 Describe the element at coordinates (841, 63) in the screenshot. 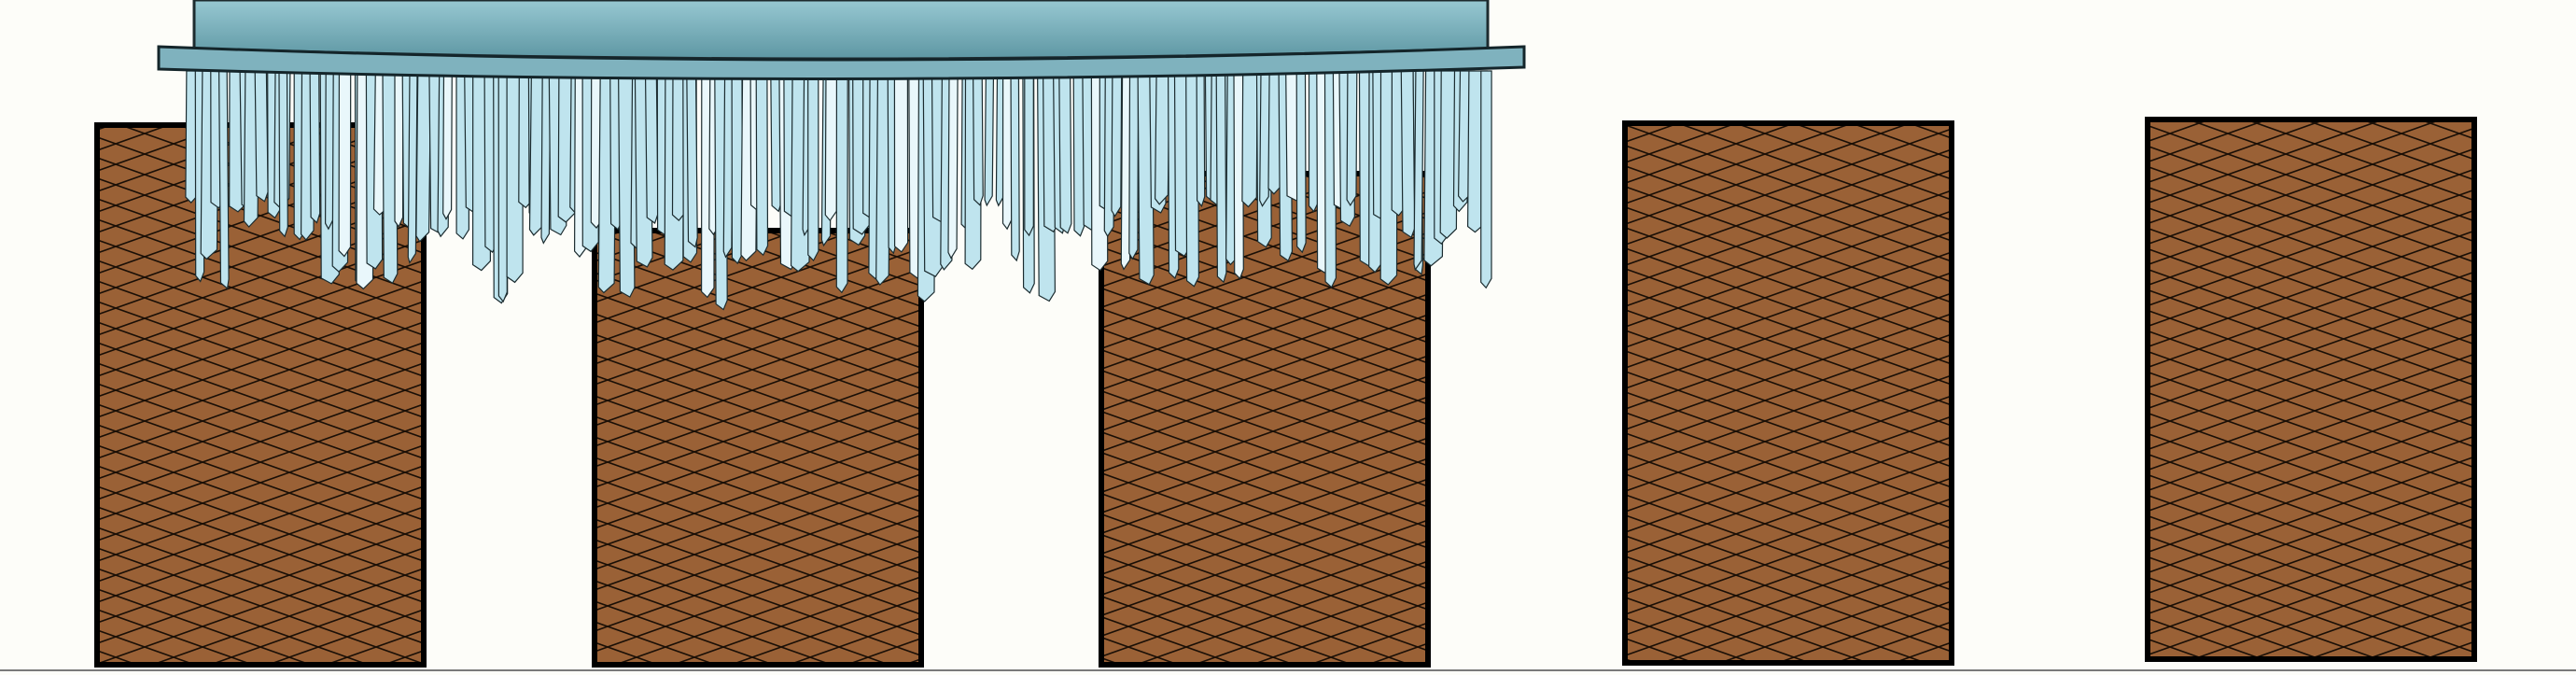

I see `base-plate` at that location.